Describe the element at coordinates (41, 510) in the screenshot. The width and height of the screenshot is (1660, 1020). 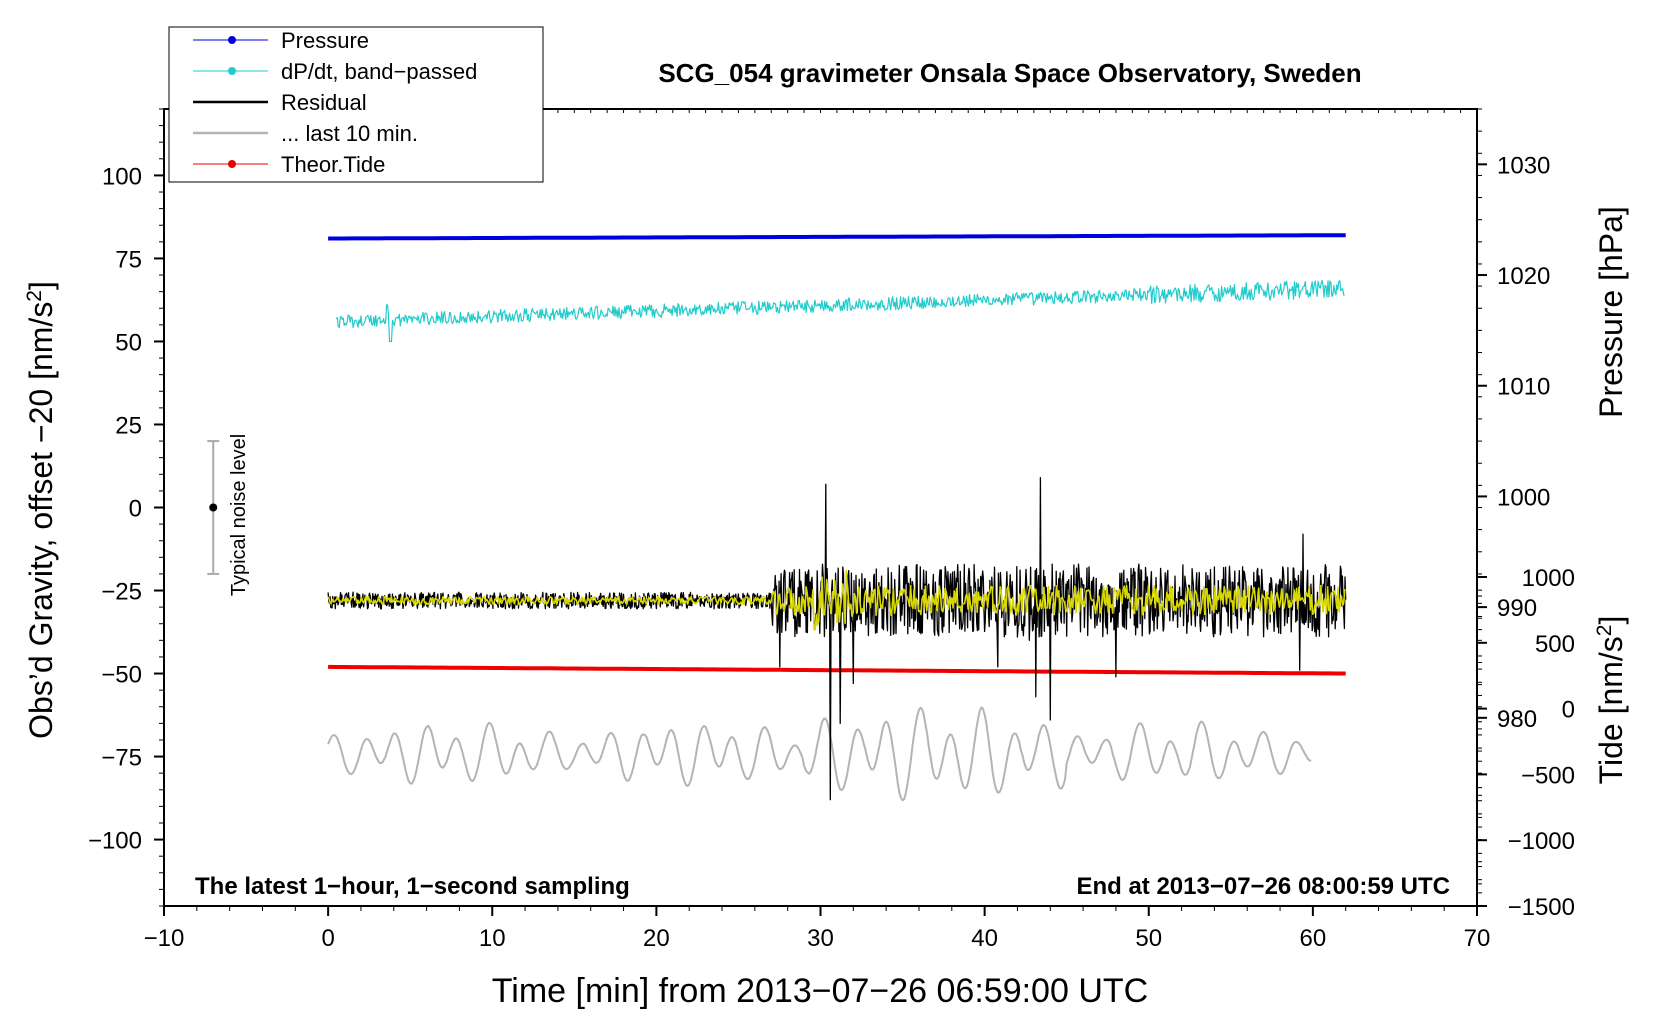
I see `y-axis-left-label: Obs’d Gravity, offset −20 [nm/s2]` at that location.